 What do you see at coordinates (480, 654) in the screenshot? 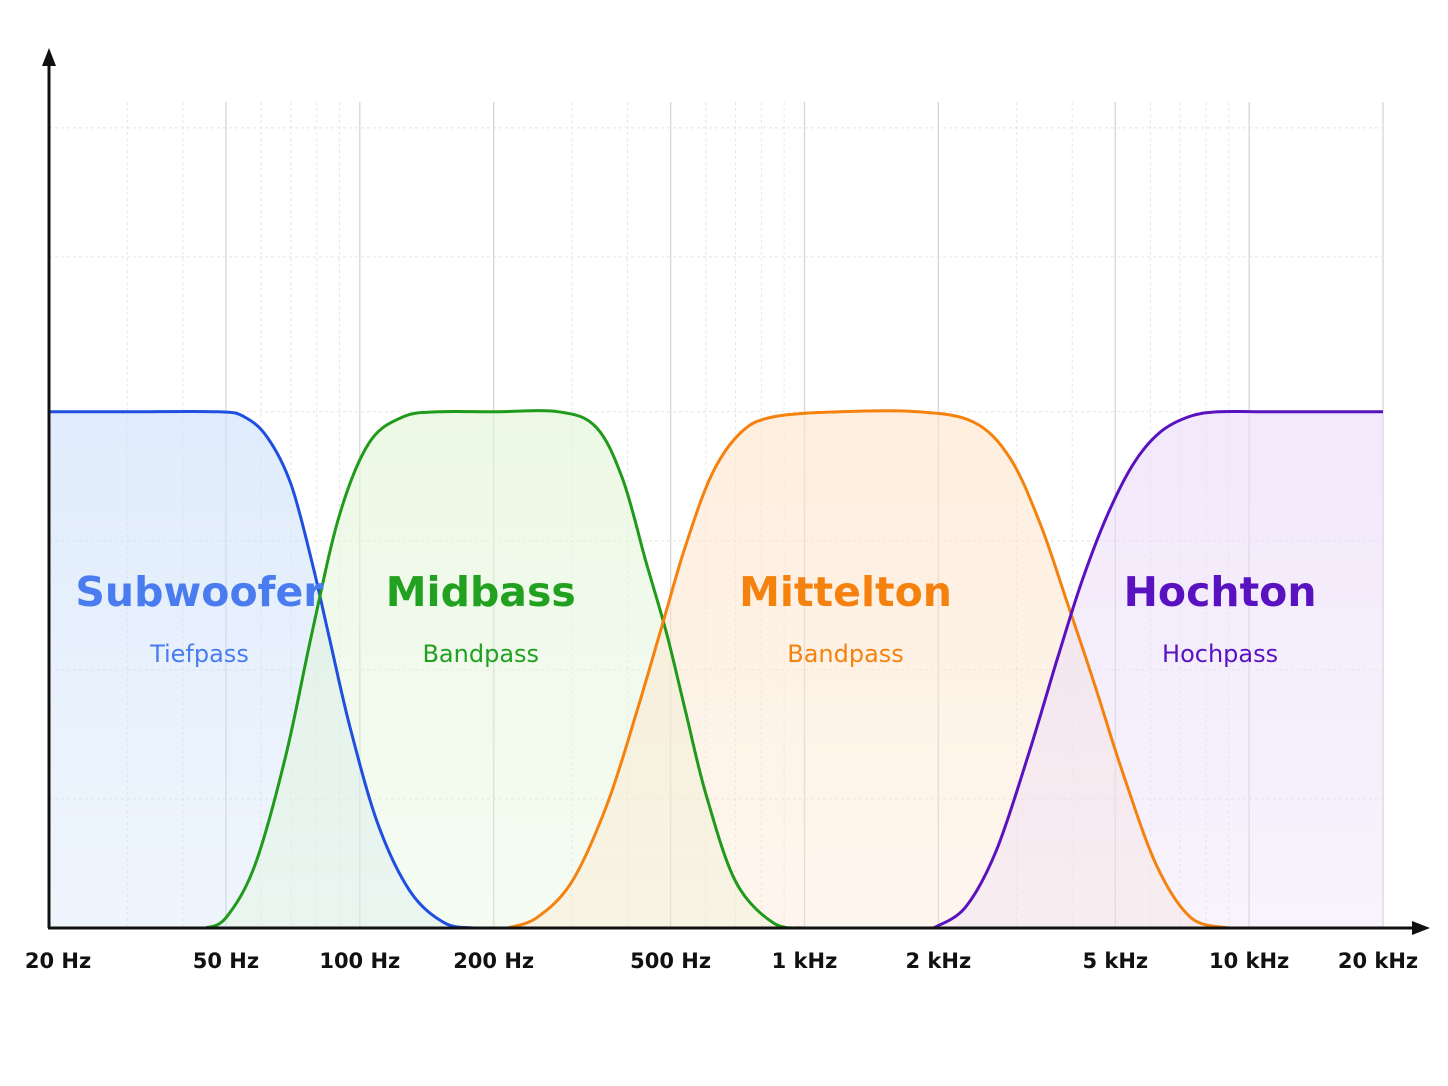
I see `band-subtitle-midbass: Bandpass` at bounding box center [480, 654].